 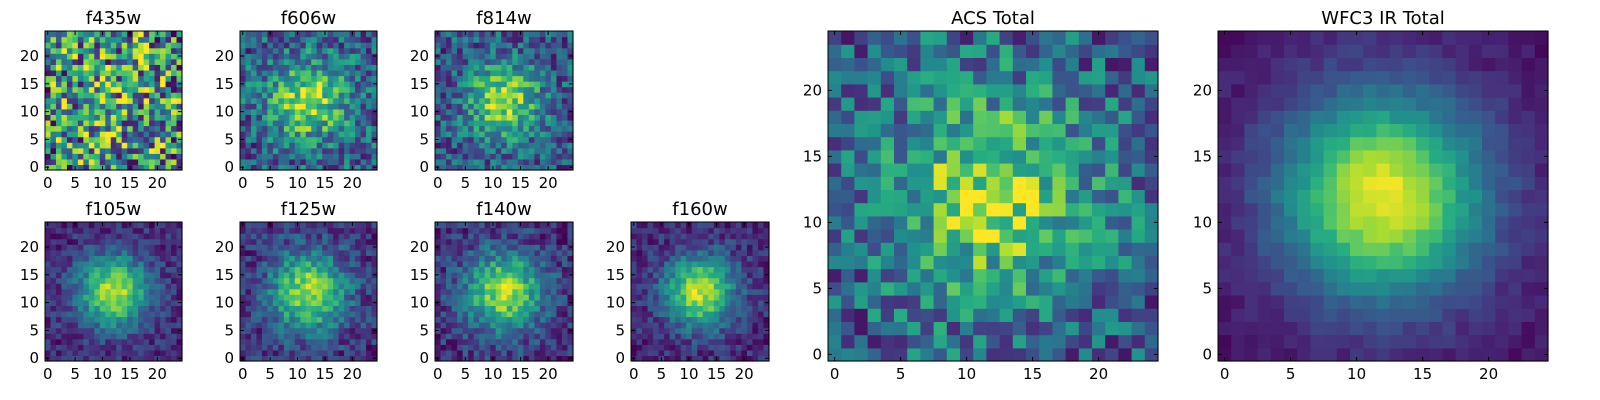 What do you see at coordinates (229, 167) in the screenshot?
I see `y-tick-label: 0` at bounding box center [229, 167].